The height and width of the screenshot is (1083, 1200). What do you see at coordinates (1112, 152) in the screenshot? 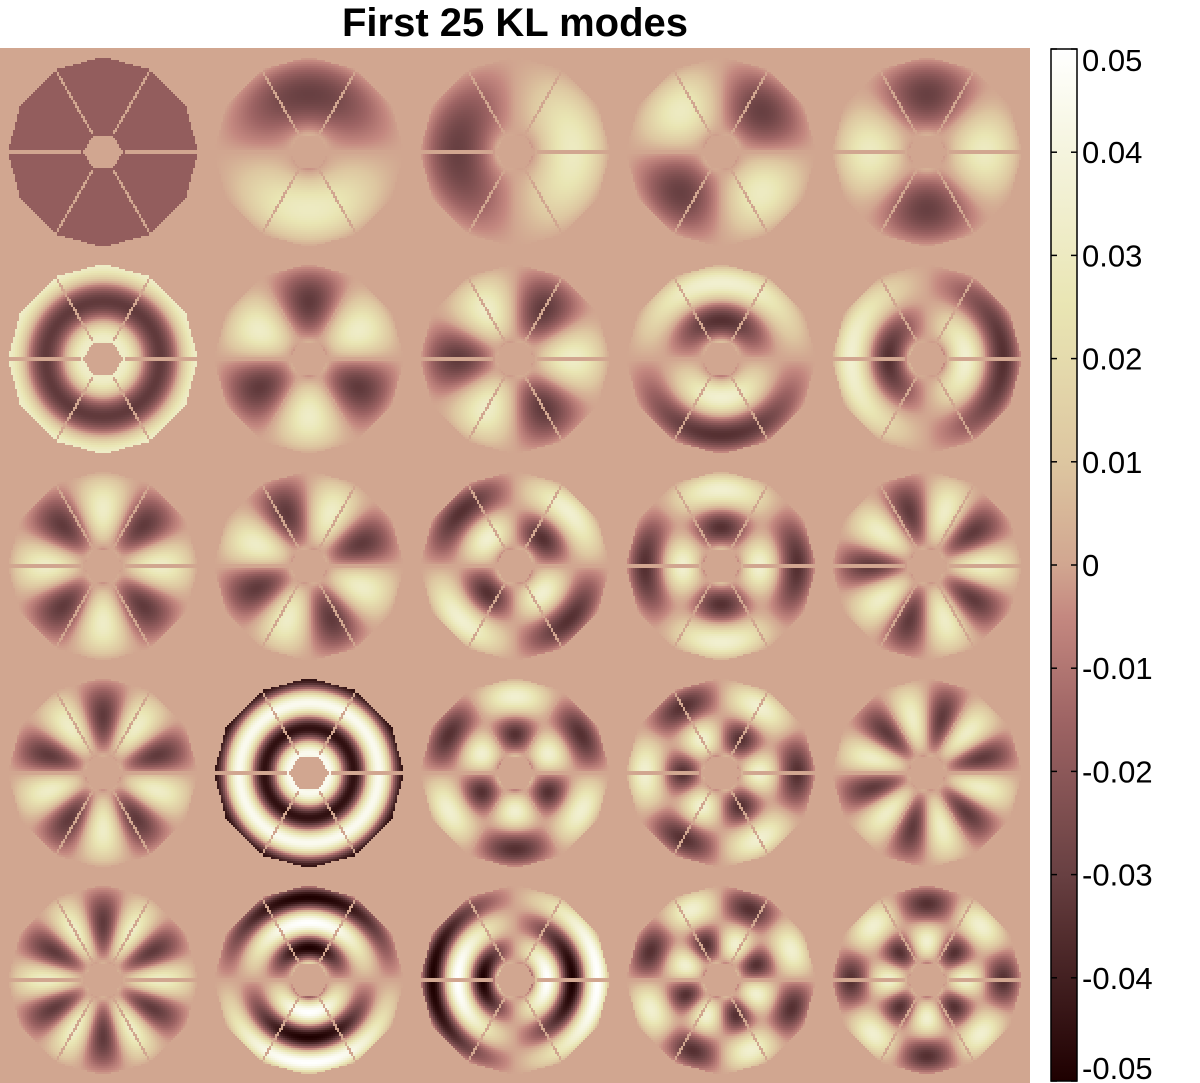
I see `colorbar-tick-label: 0.04` at bounding box center [1112, 152].